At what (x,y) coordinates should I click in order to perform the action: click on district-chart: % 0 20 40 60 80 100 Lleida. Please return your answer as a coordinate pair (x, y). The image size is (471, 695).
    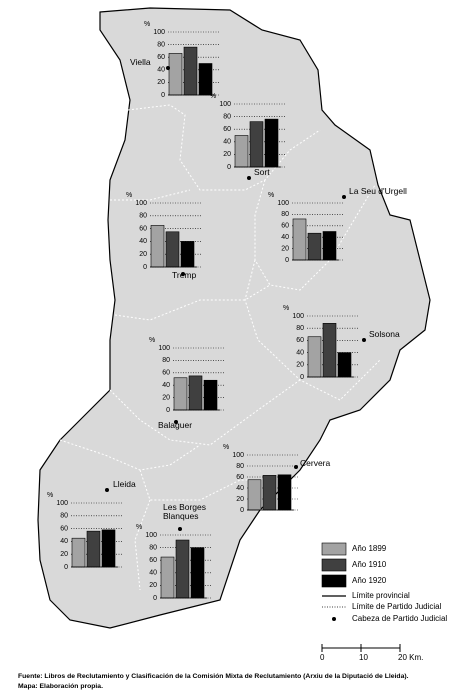
    Looking at the image, I should click on (91, 525).